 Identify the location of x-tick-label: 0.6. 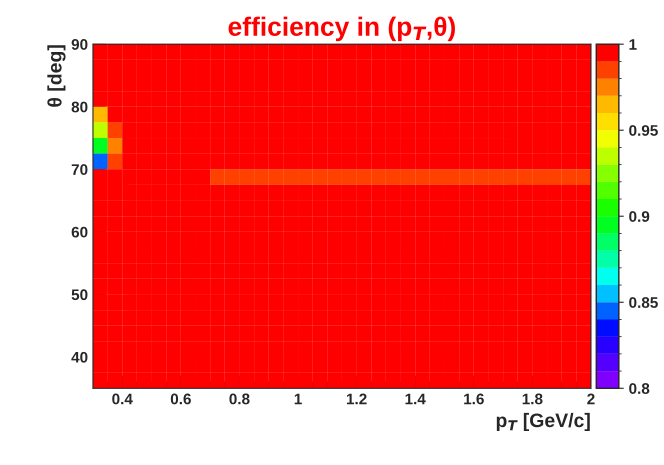
(180, 399).